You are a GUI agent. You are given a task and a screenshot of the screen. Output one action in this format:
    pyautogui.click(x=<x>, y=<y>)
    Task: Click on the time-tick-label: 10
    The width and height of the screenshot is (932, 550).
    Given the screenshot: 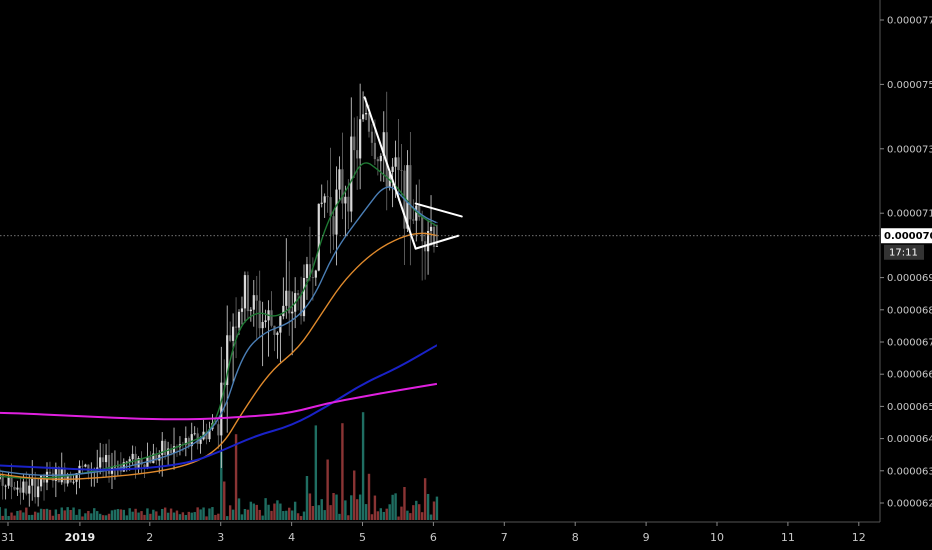 What is the action you would take?
    pyautogui.click(x=717, y=537)
    